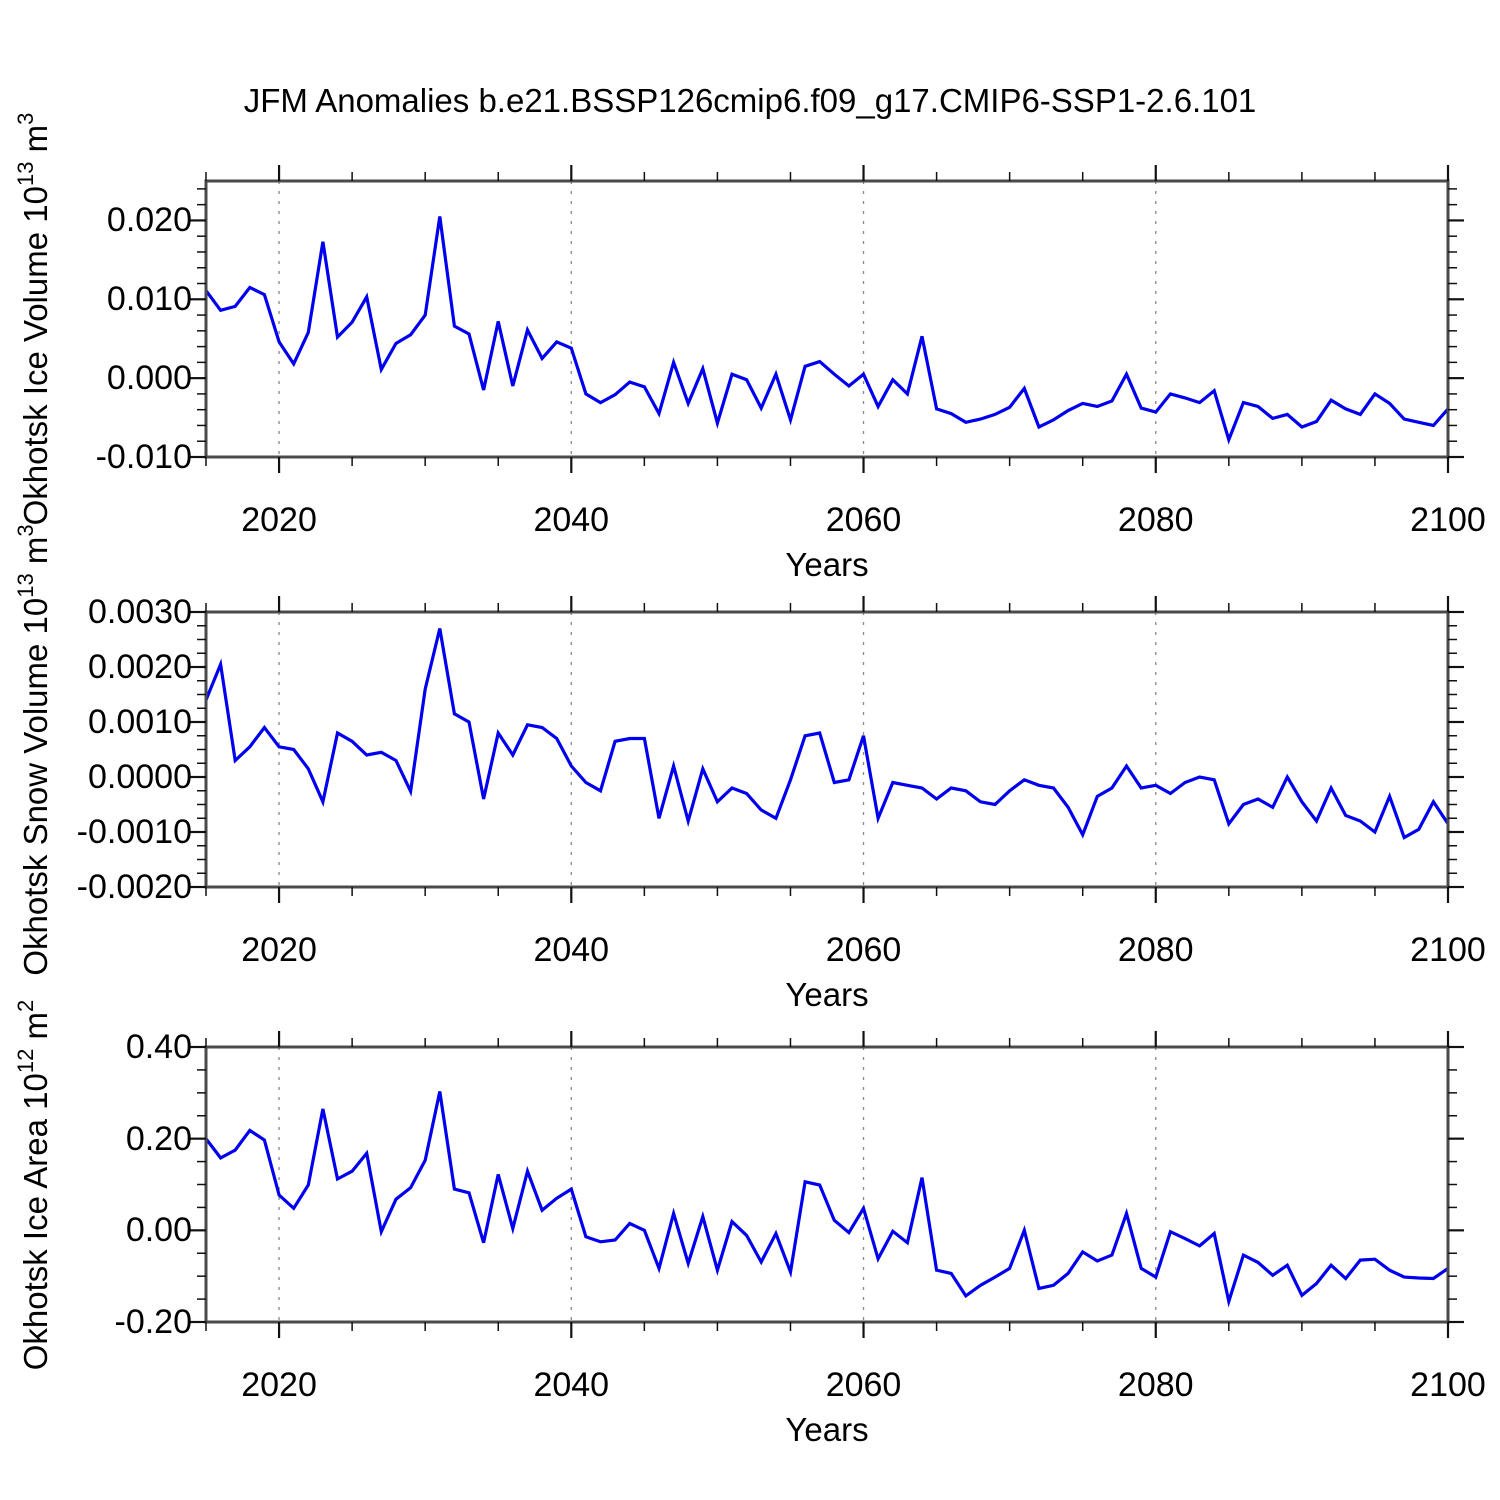 The height and width of the screenshot is (1500, 1500). Describe the element at coordinates (33, 1184) in the screenshot. I see `y-axis-title-okhotsk-ice-area: Okhotsk Ice Area 1012 m2` at that location.